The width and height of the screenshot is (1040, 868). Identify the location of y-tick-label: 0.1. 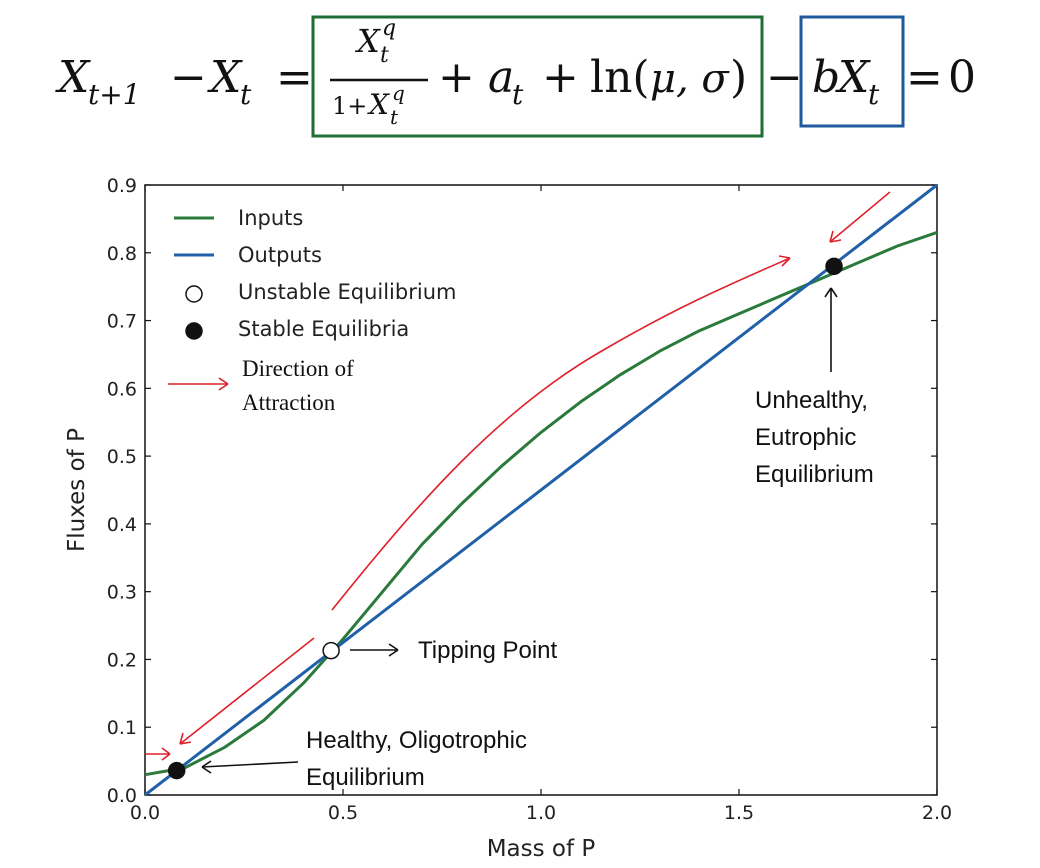
(122, 728).